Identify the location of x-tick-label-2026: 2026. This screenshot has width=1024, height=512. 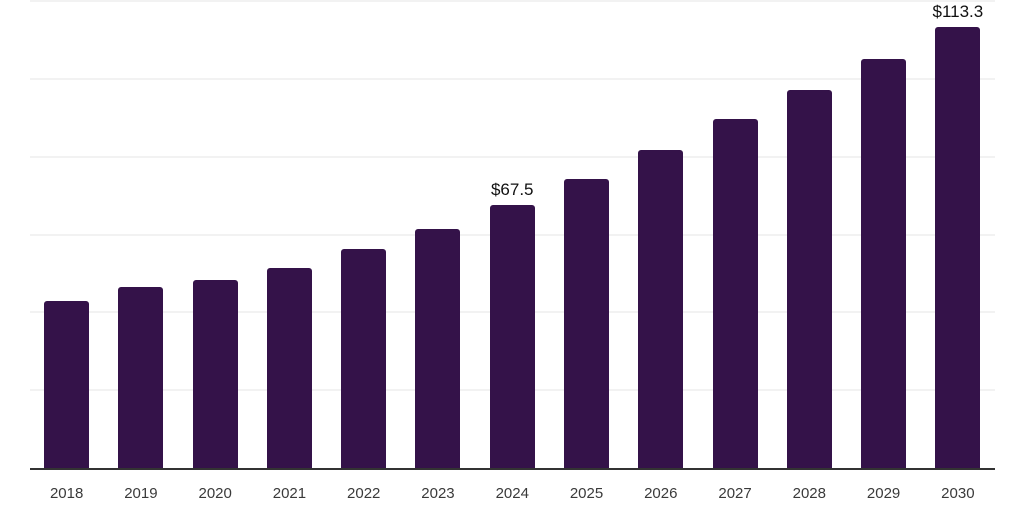
(661, 493).